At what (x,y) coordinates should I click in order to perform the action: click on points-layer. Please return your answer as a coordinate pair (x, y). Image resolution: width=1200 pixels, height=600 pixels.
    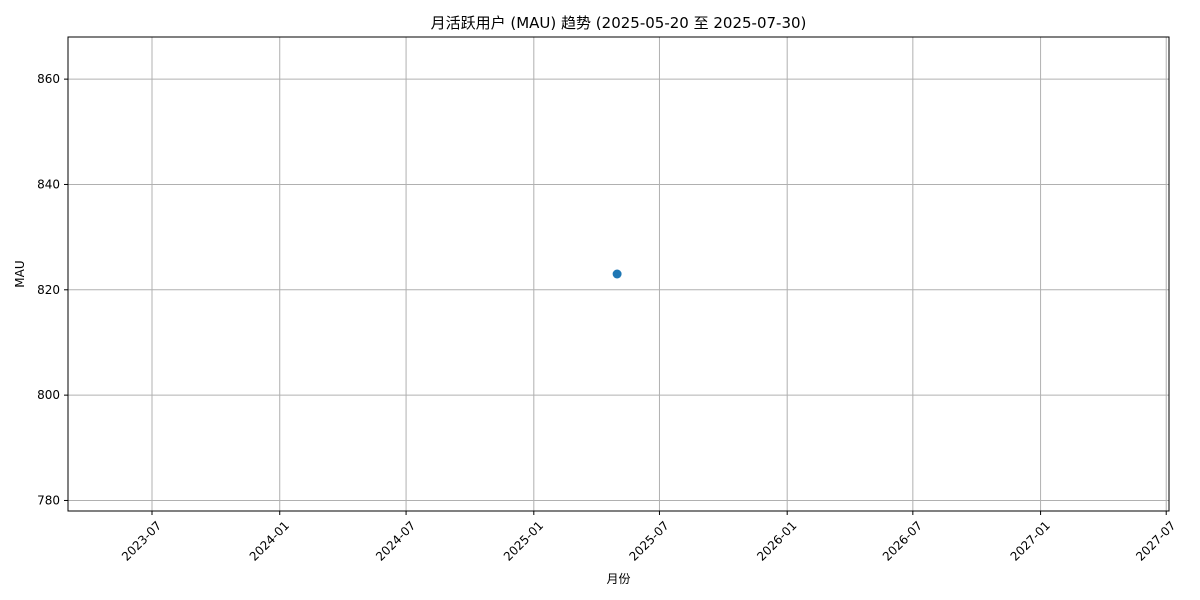
    Looking at the image, I should click on (617, 274).